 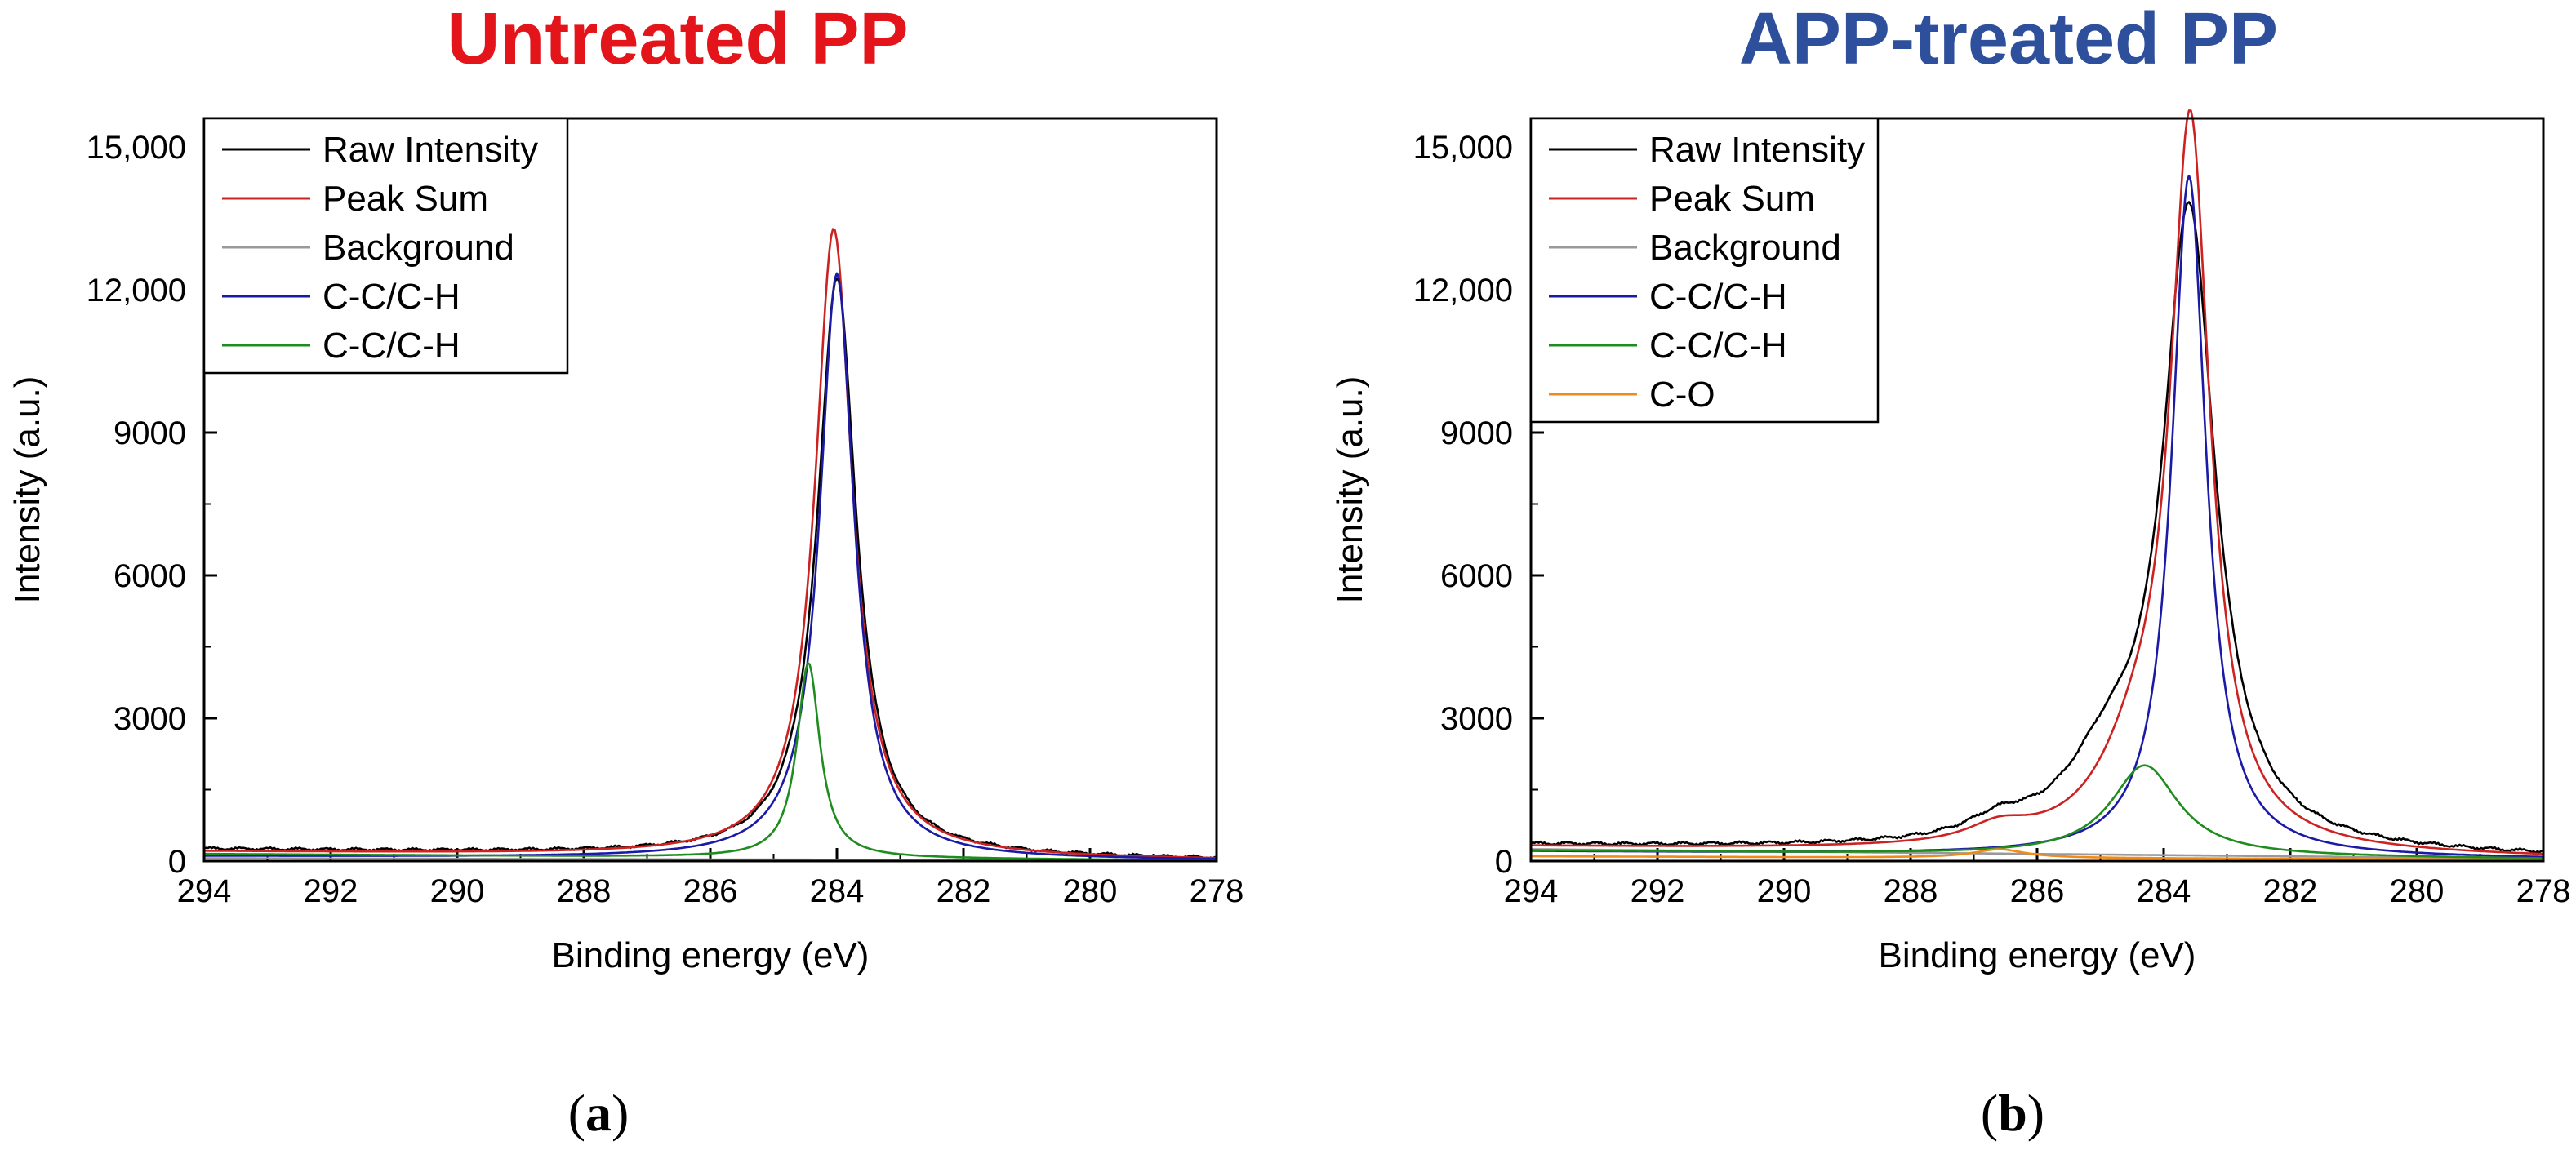 I want to click on chart-a-title: Untreated PP, so click(x=677, y=40).